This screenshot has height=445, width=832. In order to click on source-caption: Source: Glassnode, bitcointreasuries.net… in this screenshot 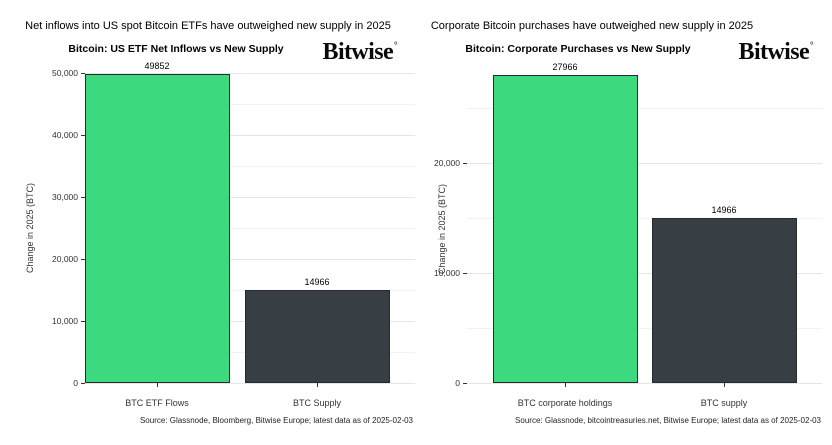, I will do `click(668, 420)`.